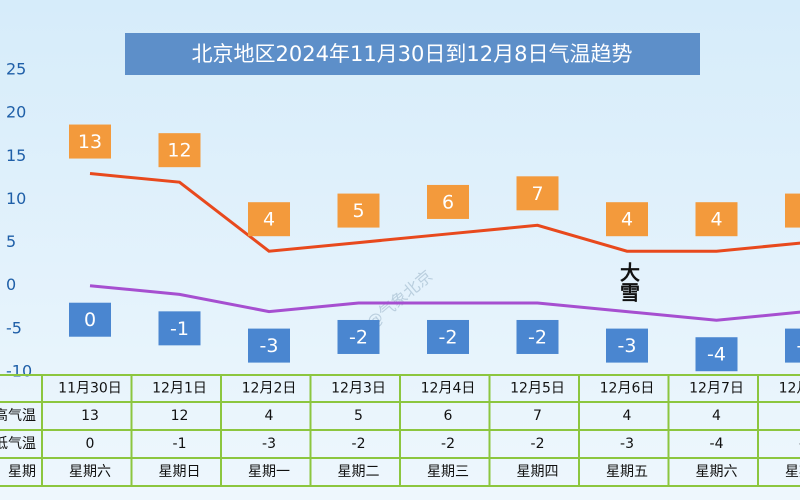  Describe the element at coordinates (789, 389) in the screenshot. I see `x-tick-label: 12月8日` at that location.